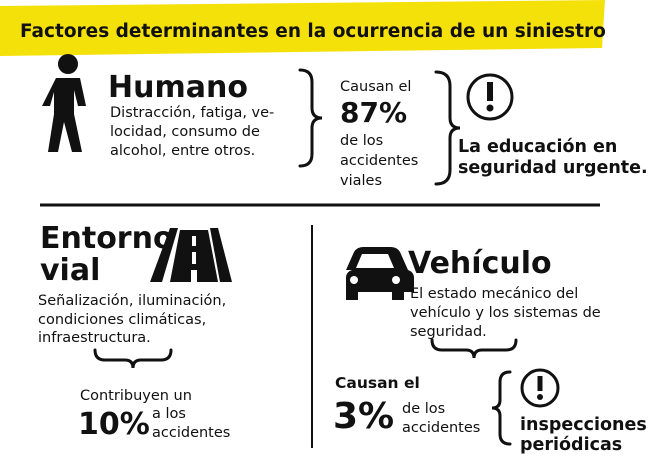 The image size is (660, 470). What do you see at coordinates (185, 132) in the screenshot?
I see `human-description: locidad, consumo de` at bounding box center [185, 132].